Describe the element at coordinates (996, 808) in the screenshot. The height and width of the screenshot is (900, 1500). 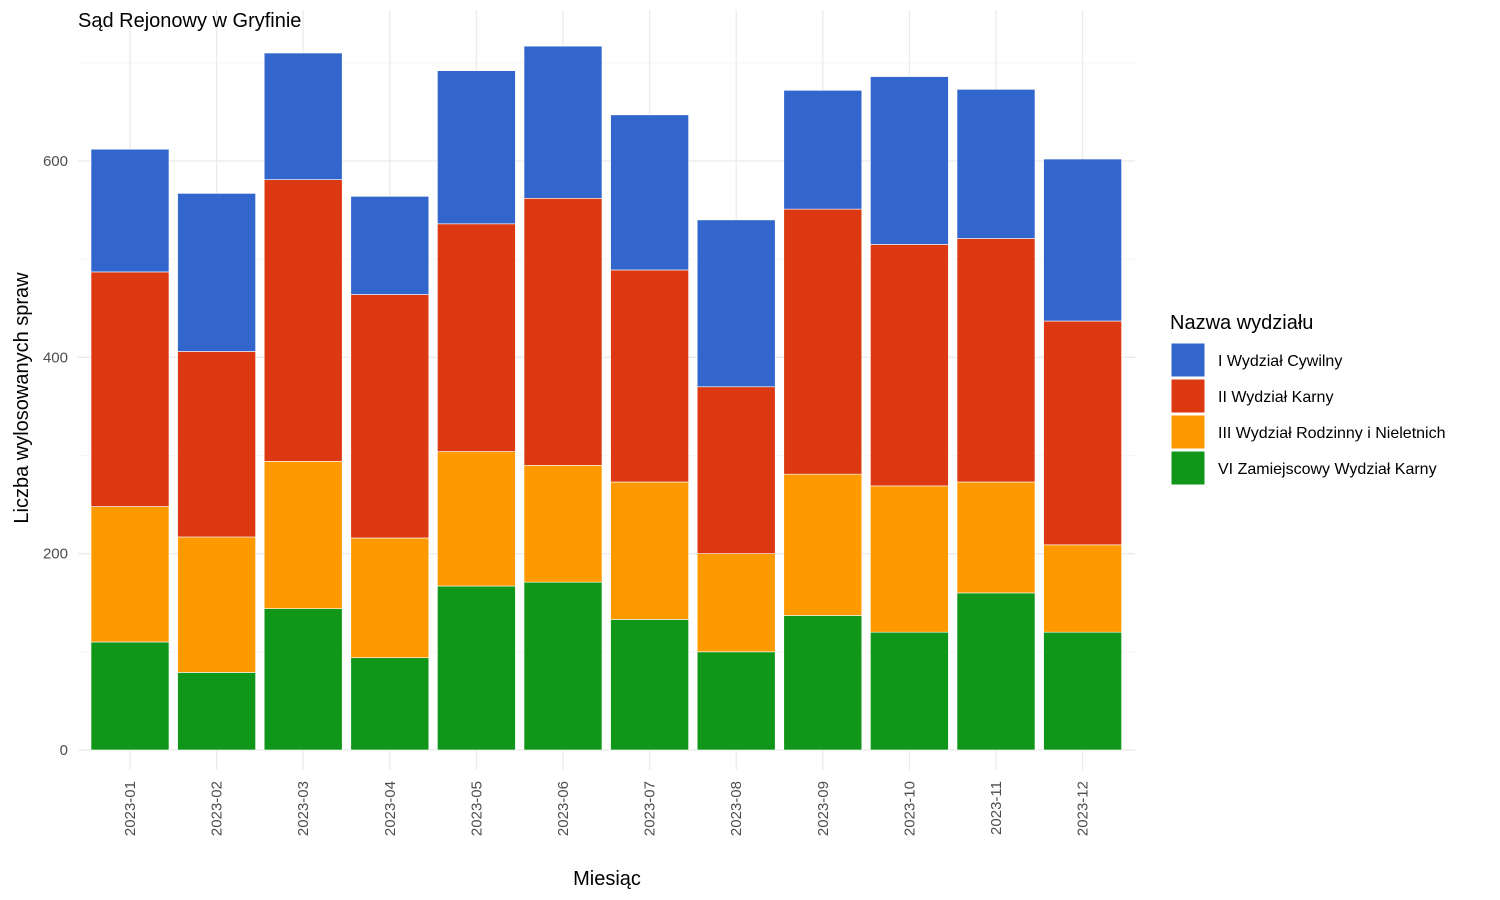
I see `x-tick-label: 2023-11` at that location.